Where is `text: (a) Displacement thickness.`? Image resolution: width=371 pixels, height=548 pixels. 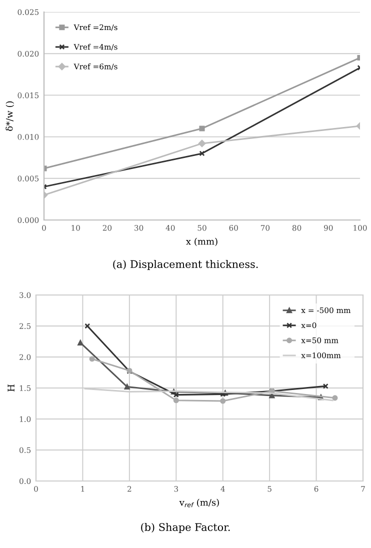 text: (a) Displacement thickness. is located at coordinates (185, 265).